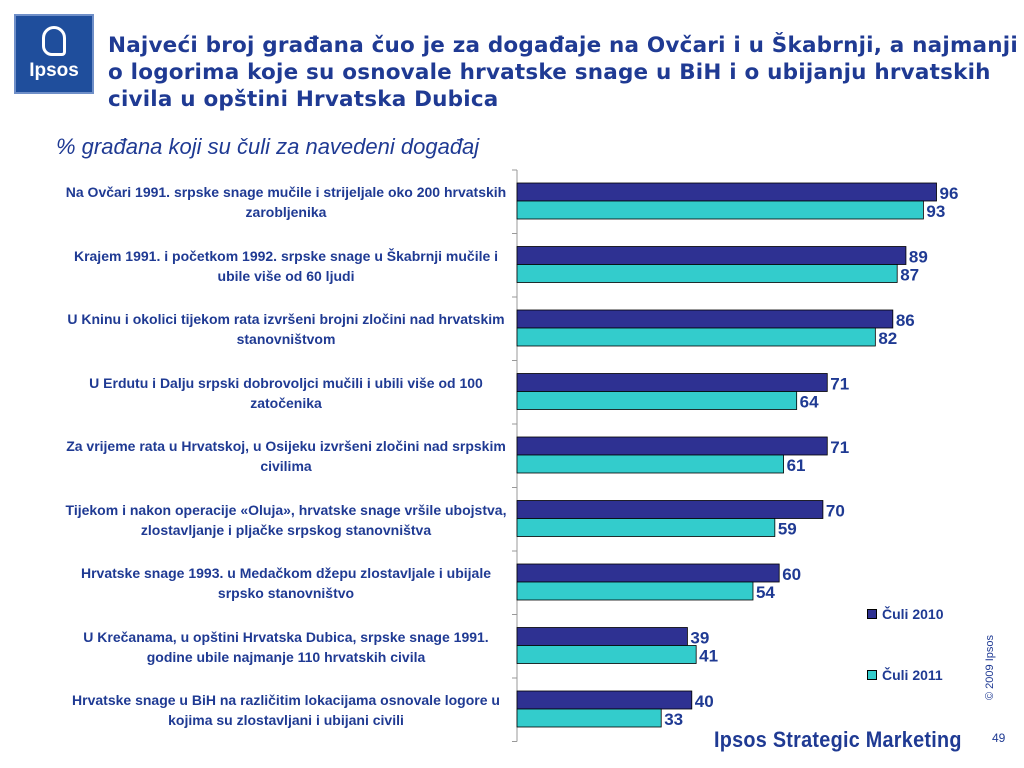 The width and height of the screenshot is (1024, 768). What do you see at coordinates (787, 529) in the screenshot?
I see `data-label-2011: 59` at bounding box center [787, 529].